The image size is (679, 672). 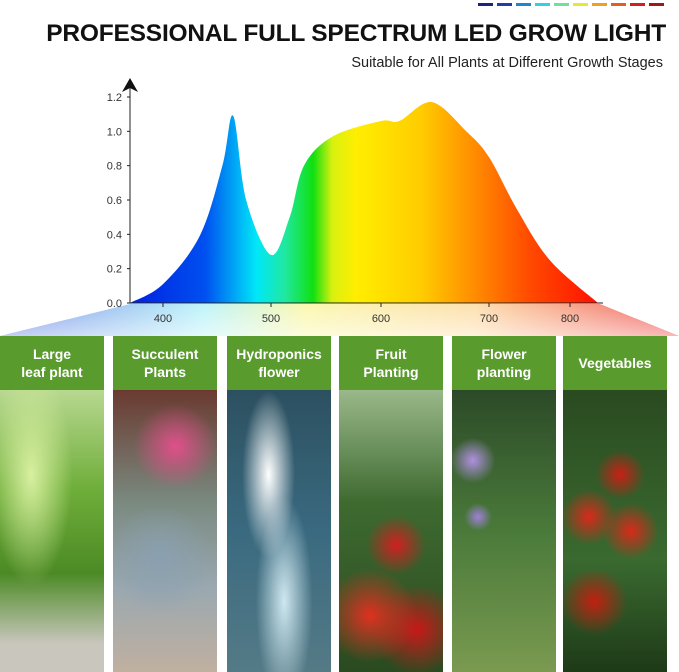 I want to click on label-line: Fruit, so click(x=391, y=354).